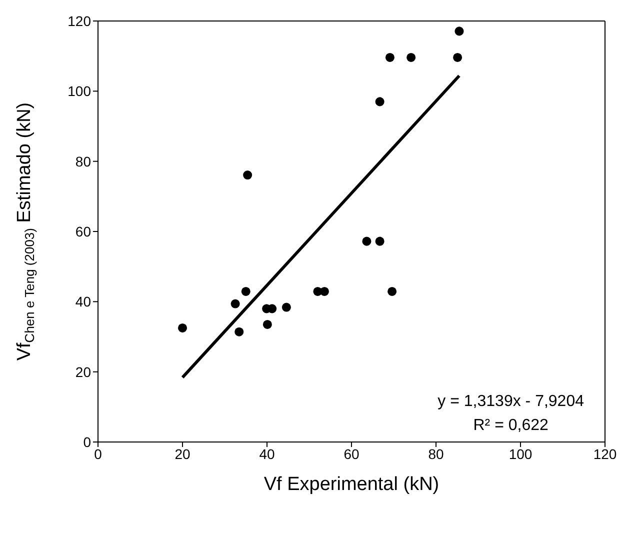 This screenshot has height=548, width=630. What do you see at coordinates (352, 454) in the screenshot?
I see `x-tick-label: 60` at bounding box center [352, 454].